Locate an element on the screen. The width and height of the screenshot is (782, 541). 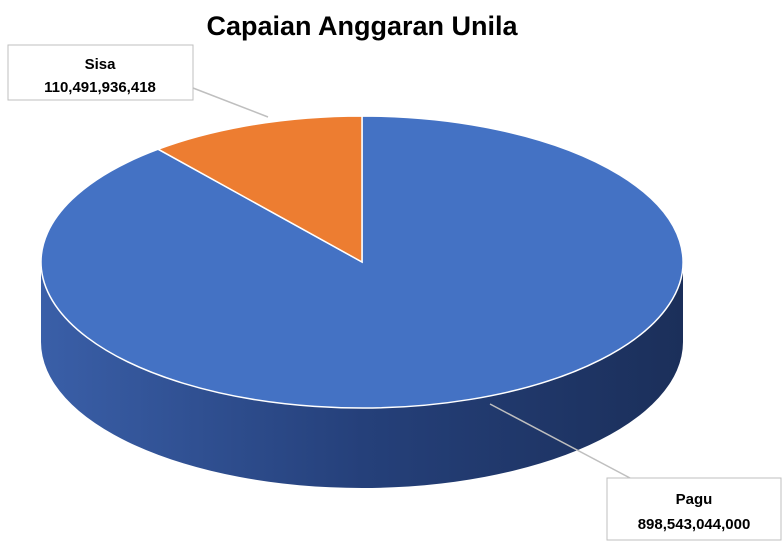
pie-slice is located at coordinates (259, 189).